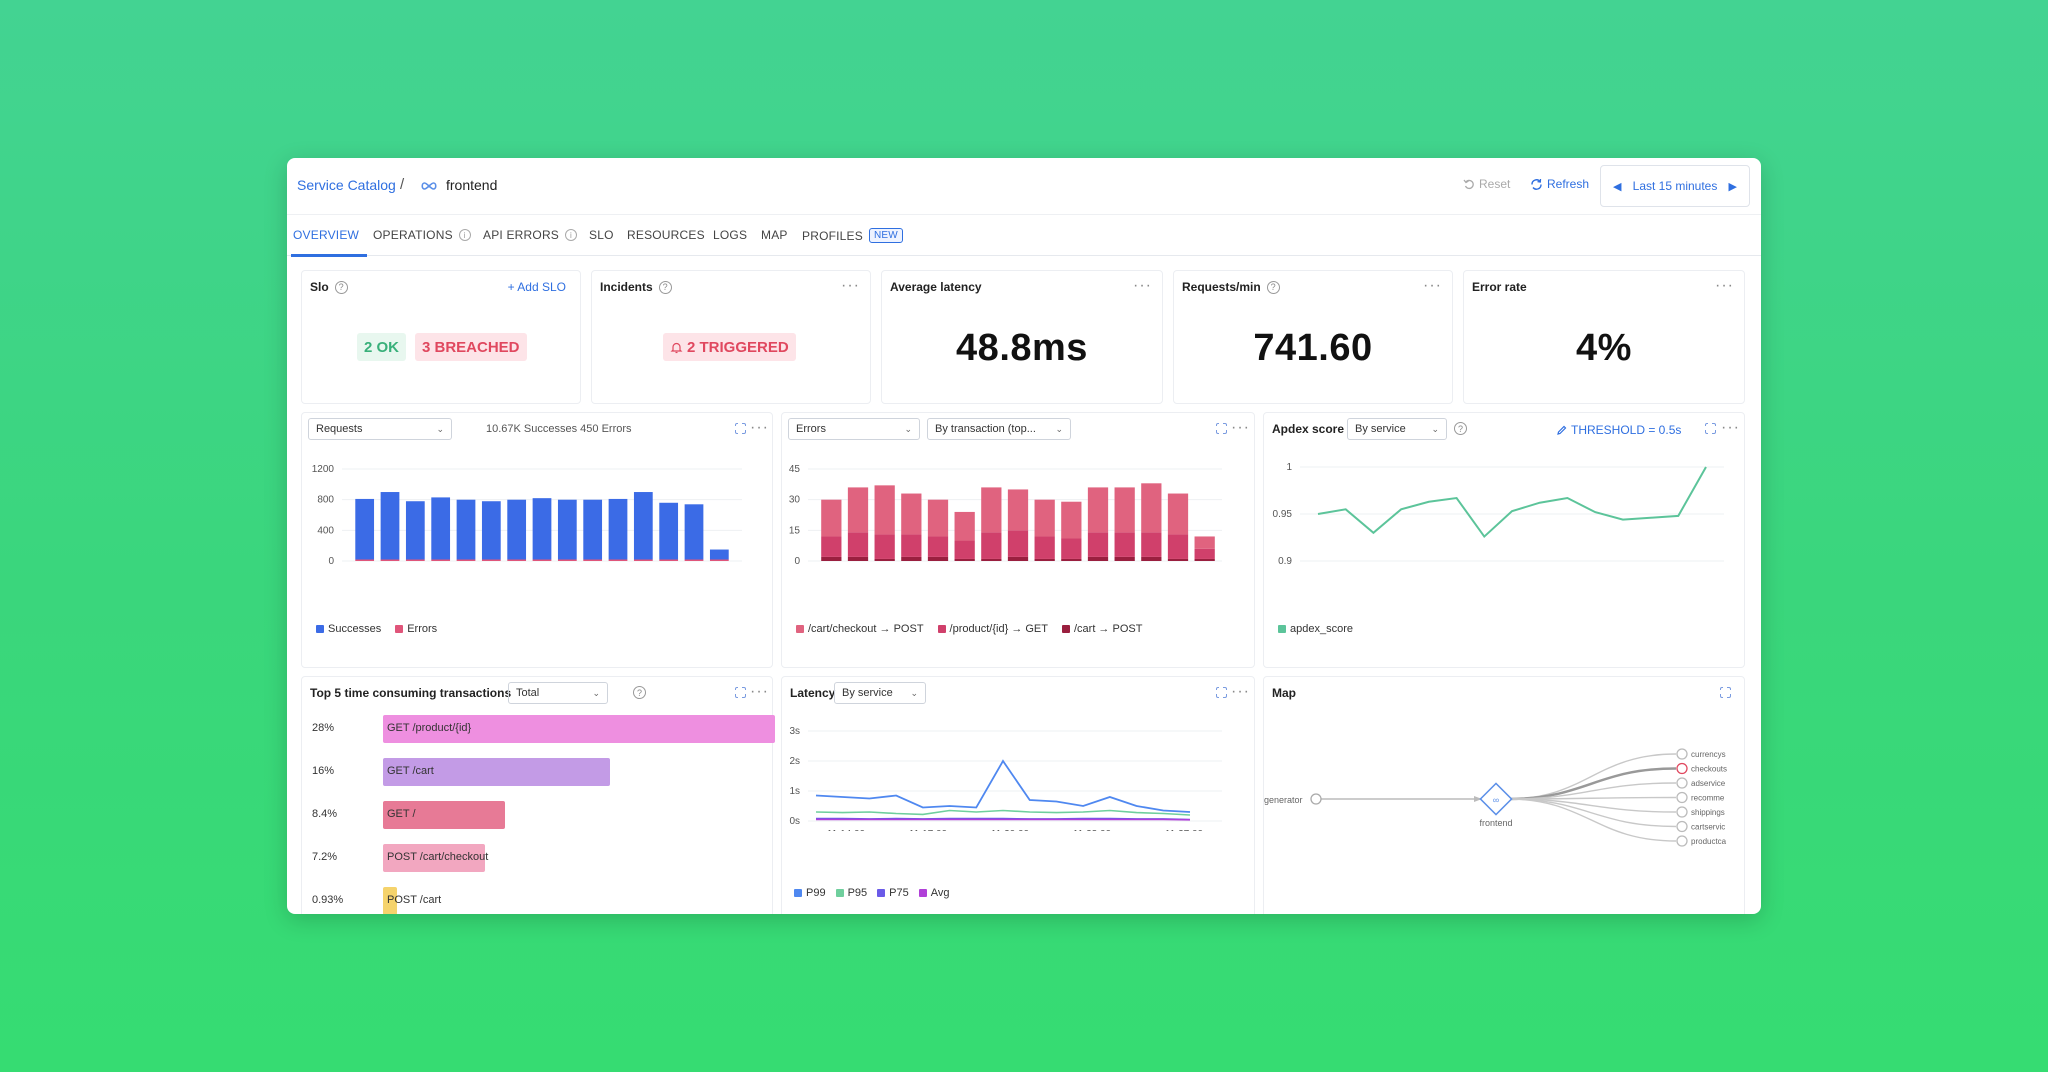  Describe the element at coordinates (1316, 799) in the screenshot. I see `map-node-generator` at that location.